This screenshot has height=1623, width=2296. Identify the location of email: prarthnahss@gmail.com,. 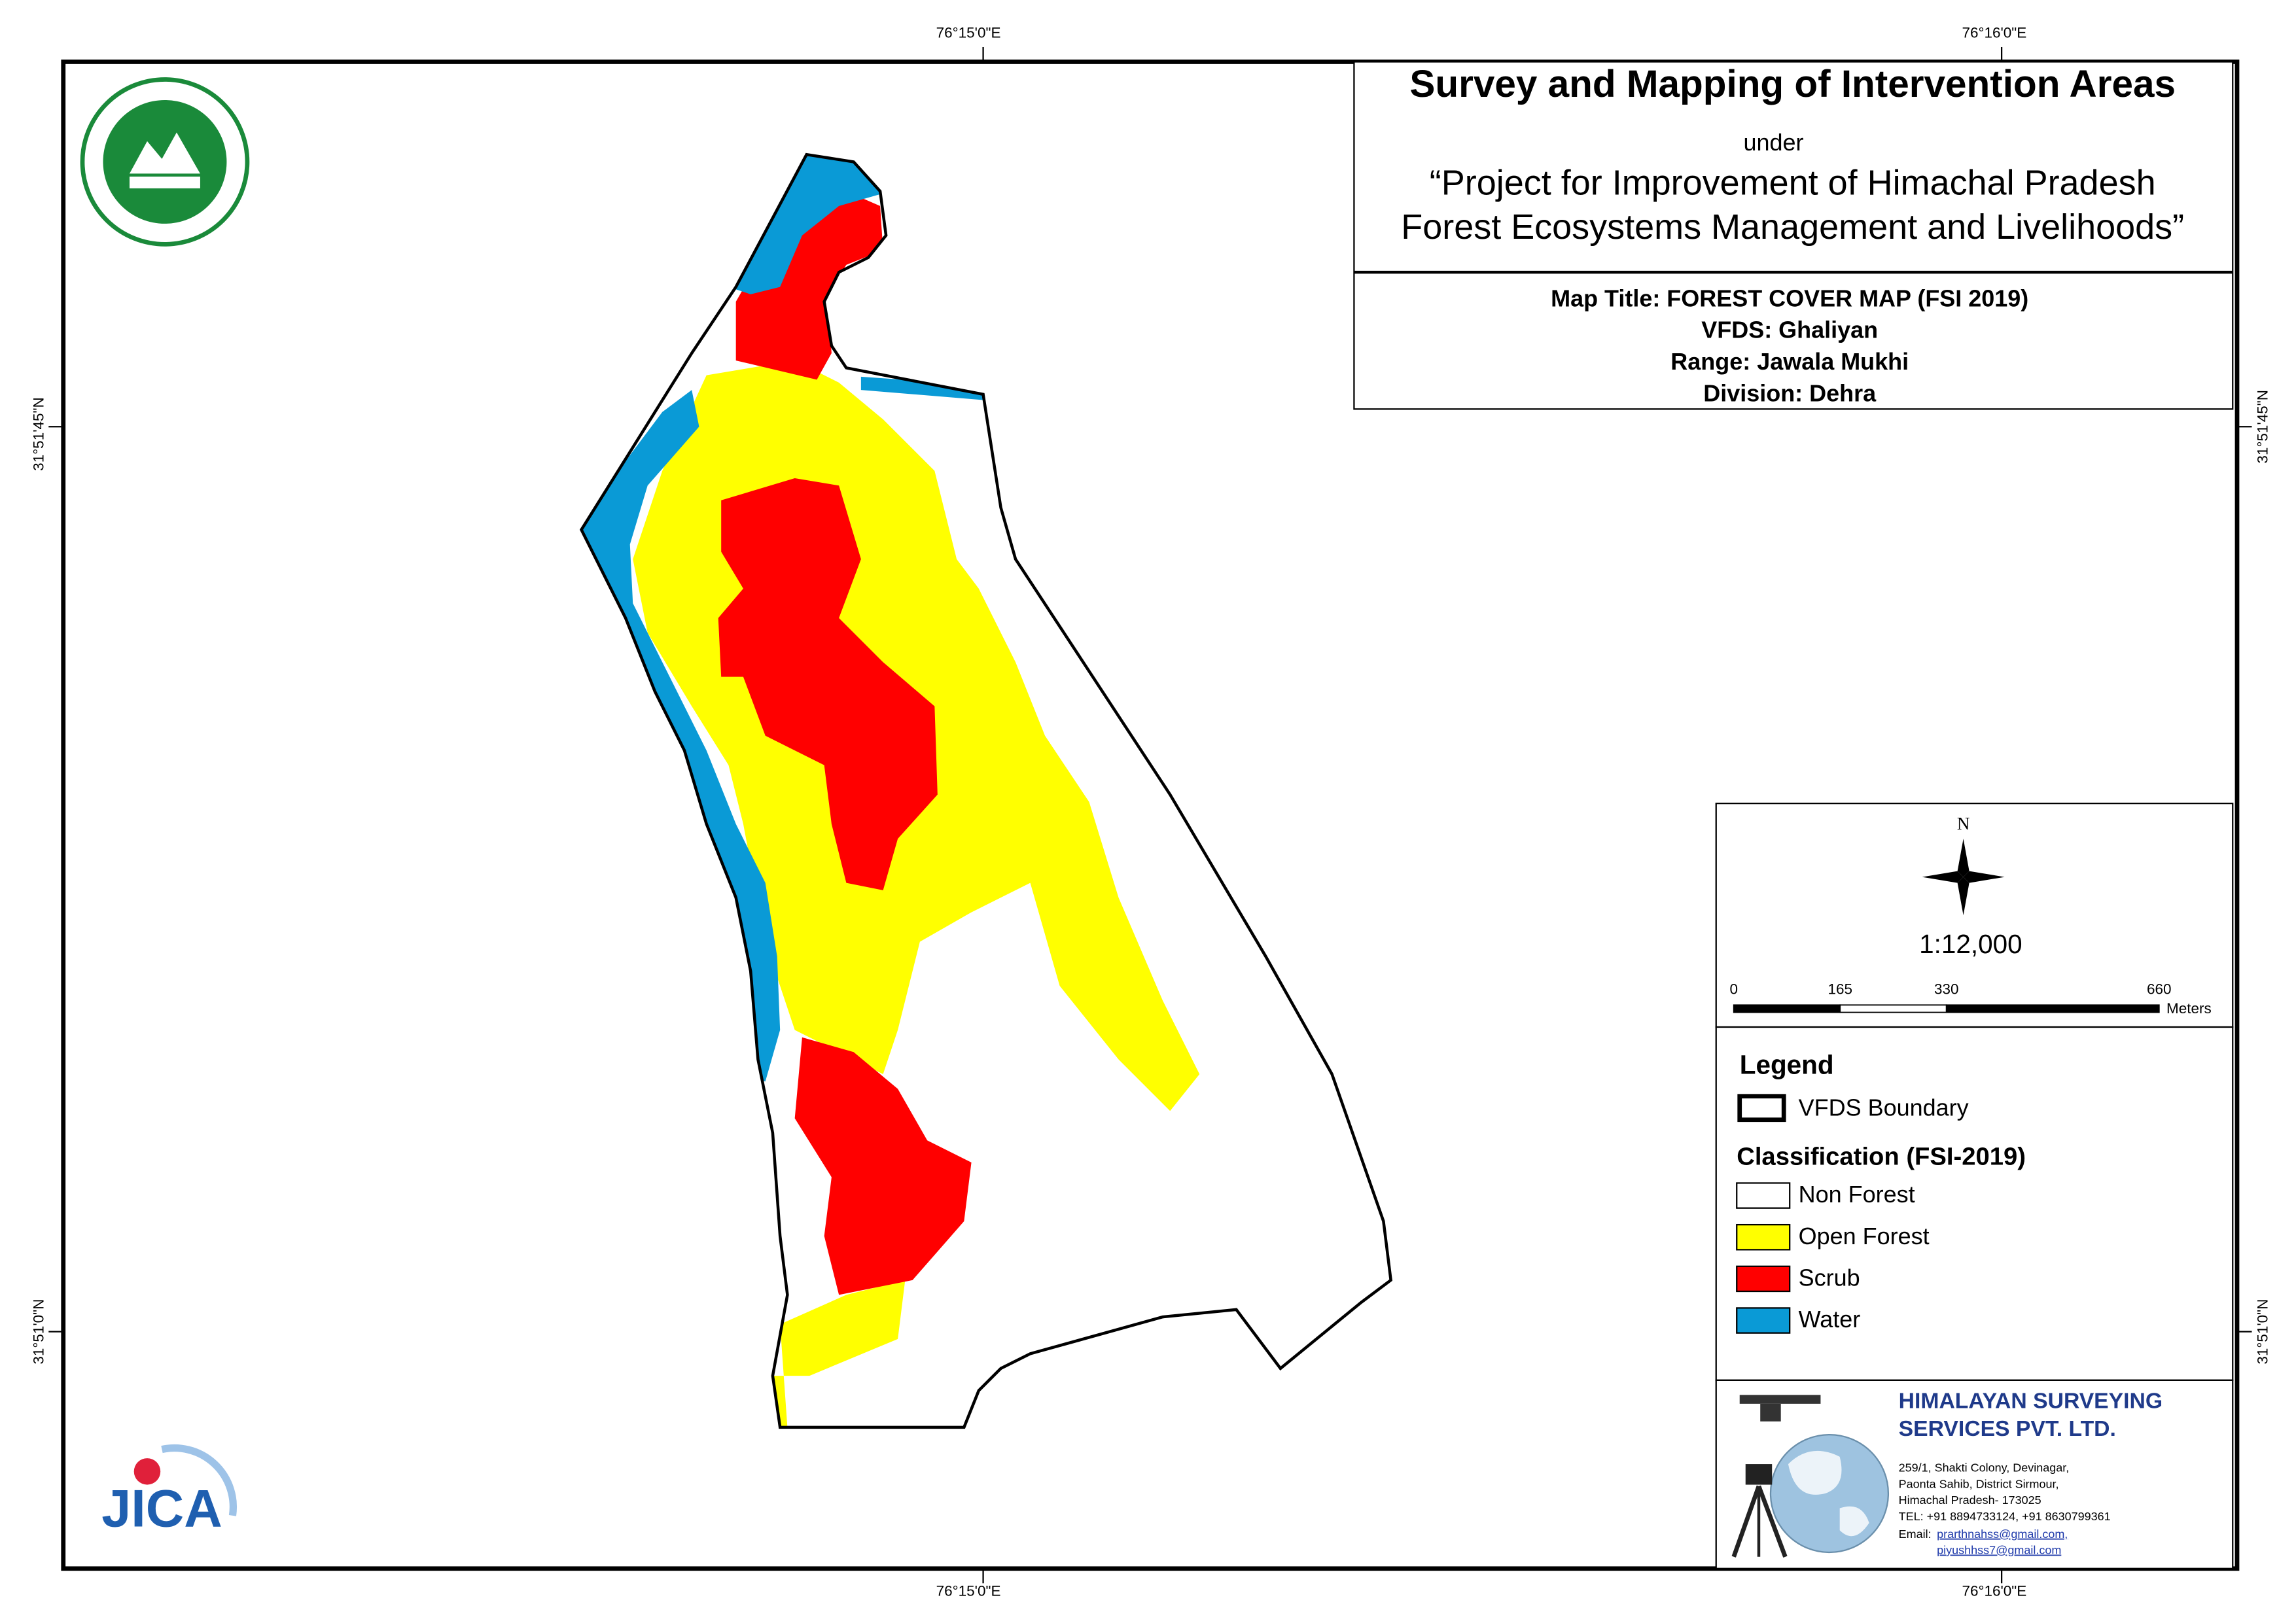
(2002, 1534).